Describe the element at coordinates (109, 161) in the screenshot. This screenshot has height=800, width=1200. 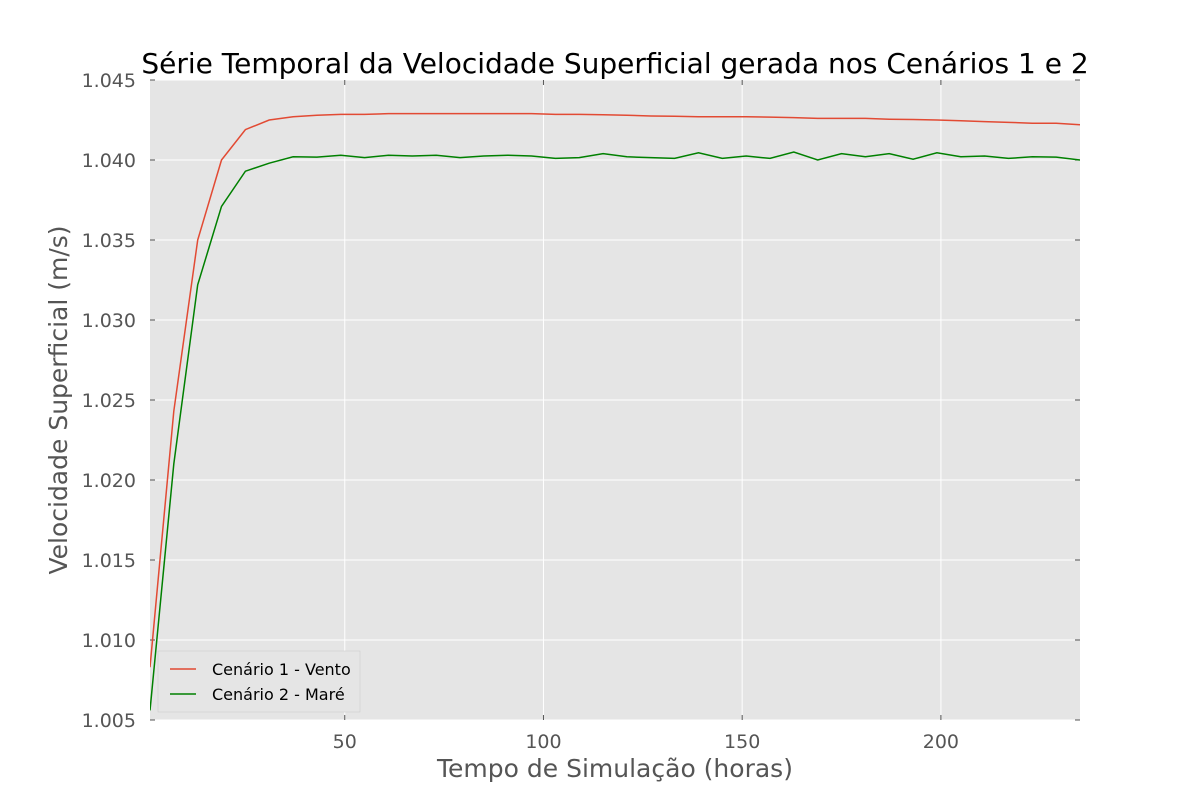
I see `y-tick-label: 1.040` at that location.